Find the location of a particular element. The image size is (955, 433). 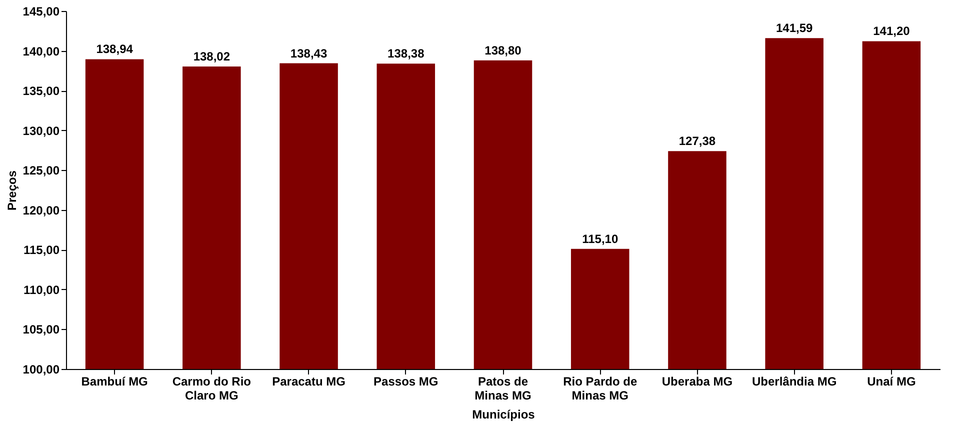

data-label: 141,59 is located at coordinates (795, 28).